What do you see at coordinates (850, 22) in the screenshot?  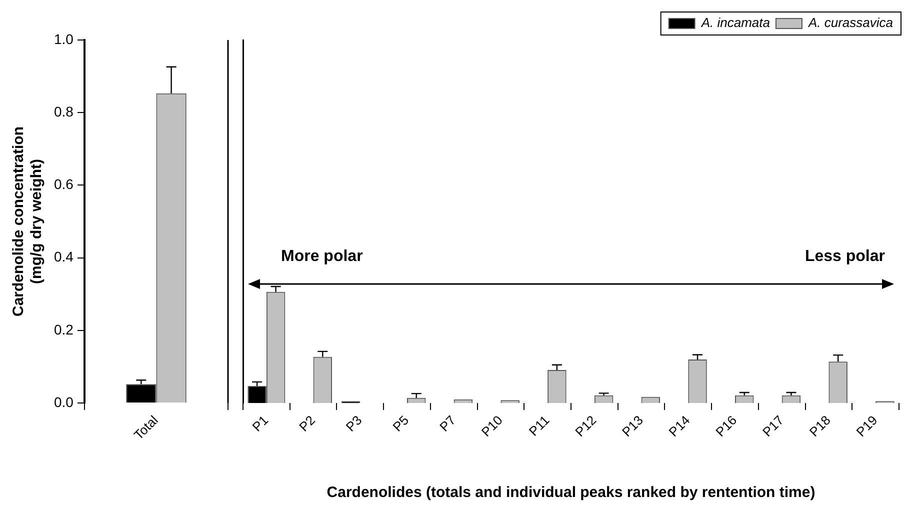 I see `legend-label: A. curassavica` at bounding box center [850, 22].